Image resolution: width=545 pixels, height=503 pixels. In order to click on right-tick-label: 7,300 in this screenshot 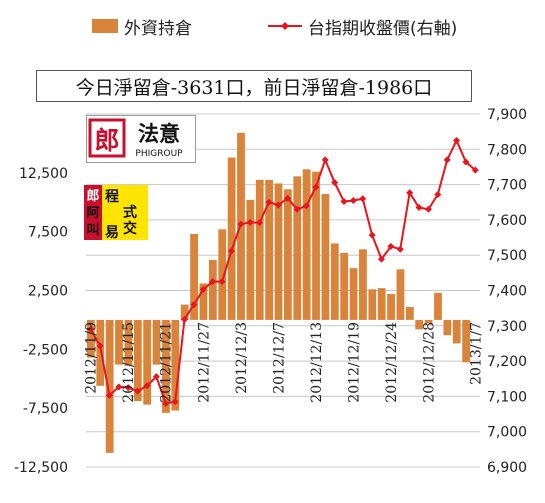, I will do `click(507, 327)`.